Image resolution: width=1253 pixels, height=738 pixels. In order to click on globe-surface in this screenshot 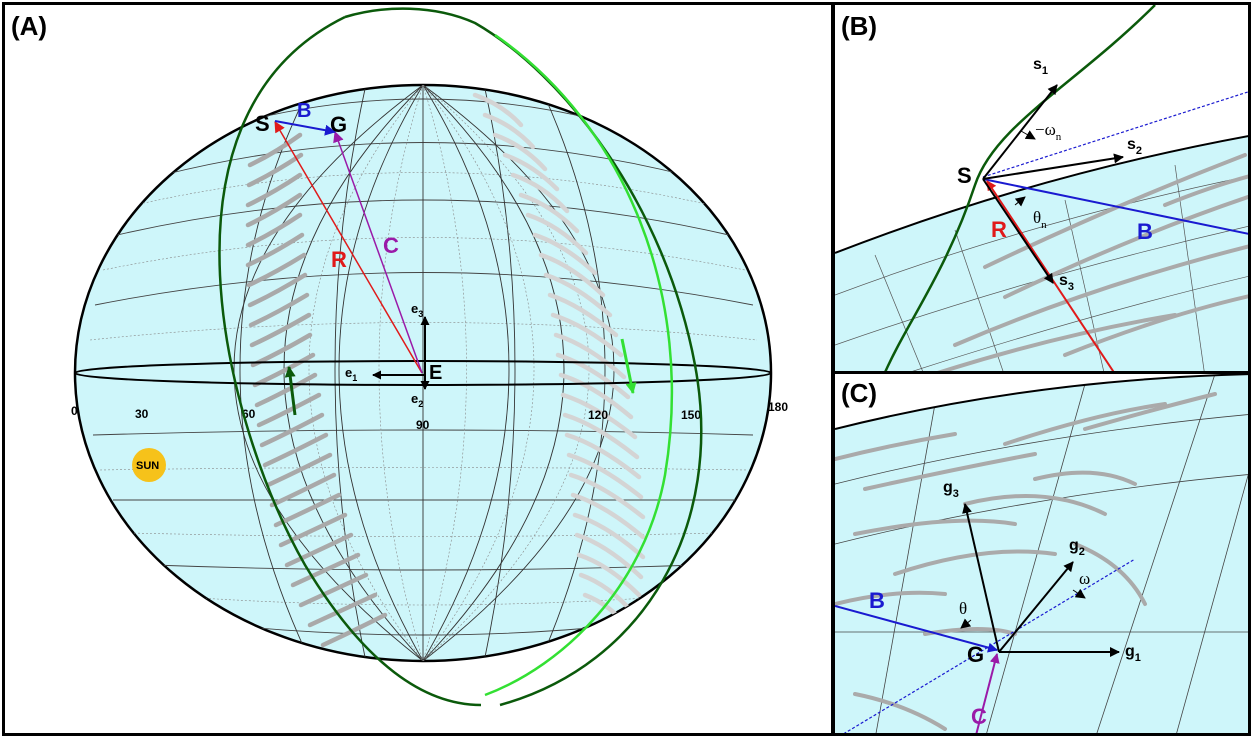, I will do `click(1041, 253)`.